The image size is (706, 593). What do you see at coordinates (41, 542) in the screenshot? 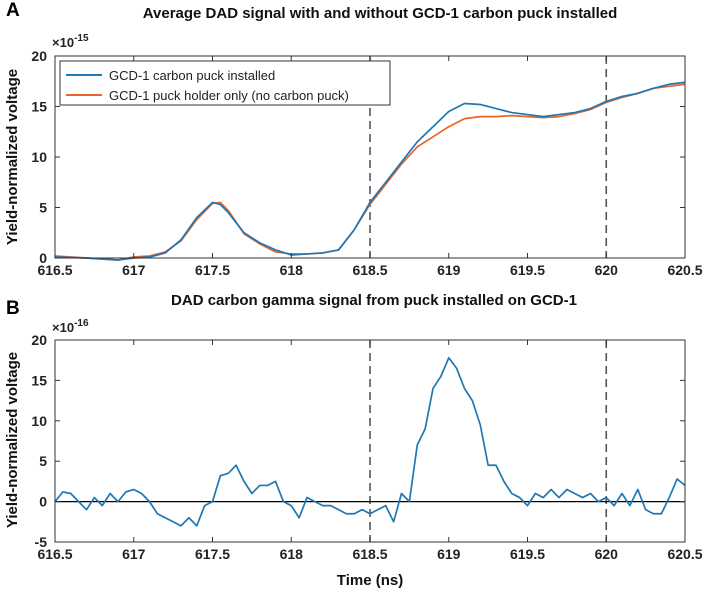
I see `y-tick-label: -5` at bounding box center [41, 542].